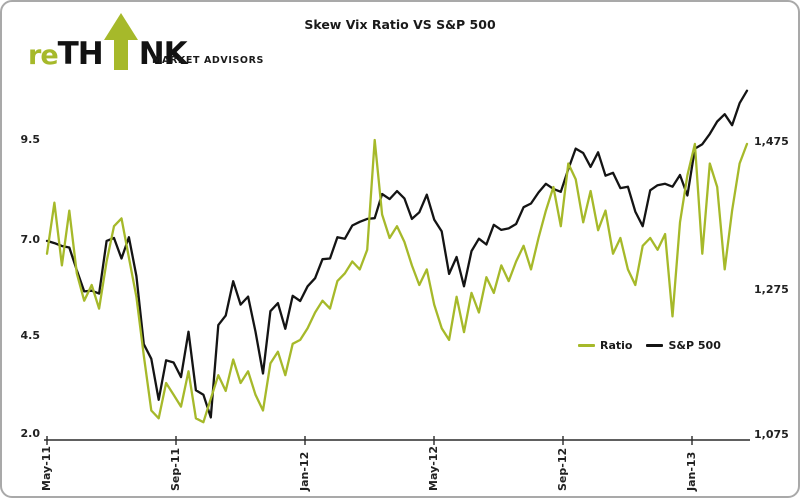 The image size is (800, 498). What do you see at coordinates (616, 345) in the screenshot?
I see `legend-label-ratio: Ratio` at bounding box center [616, 345].